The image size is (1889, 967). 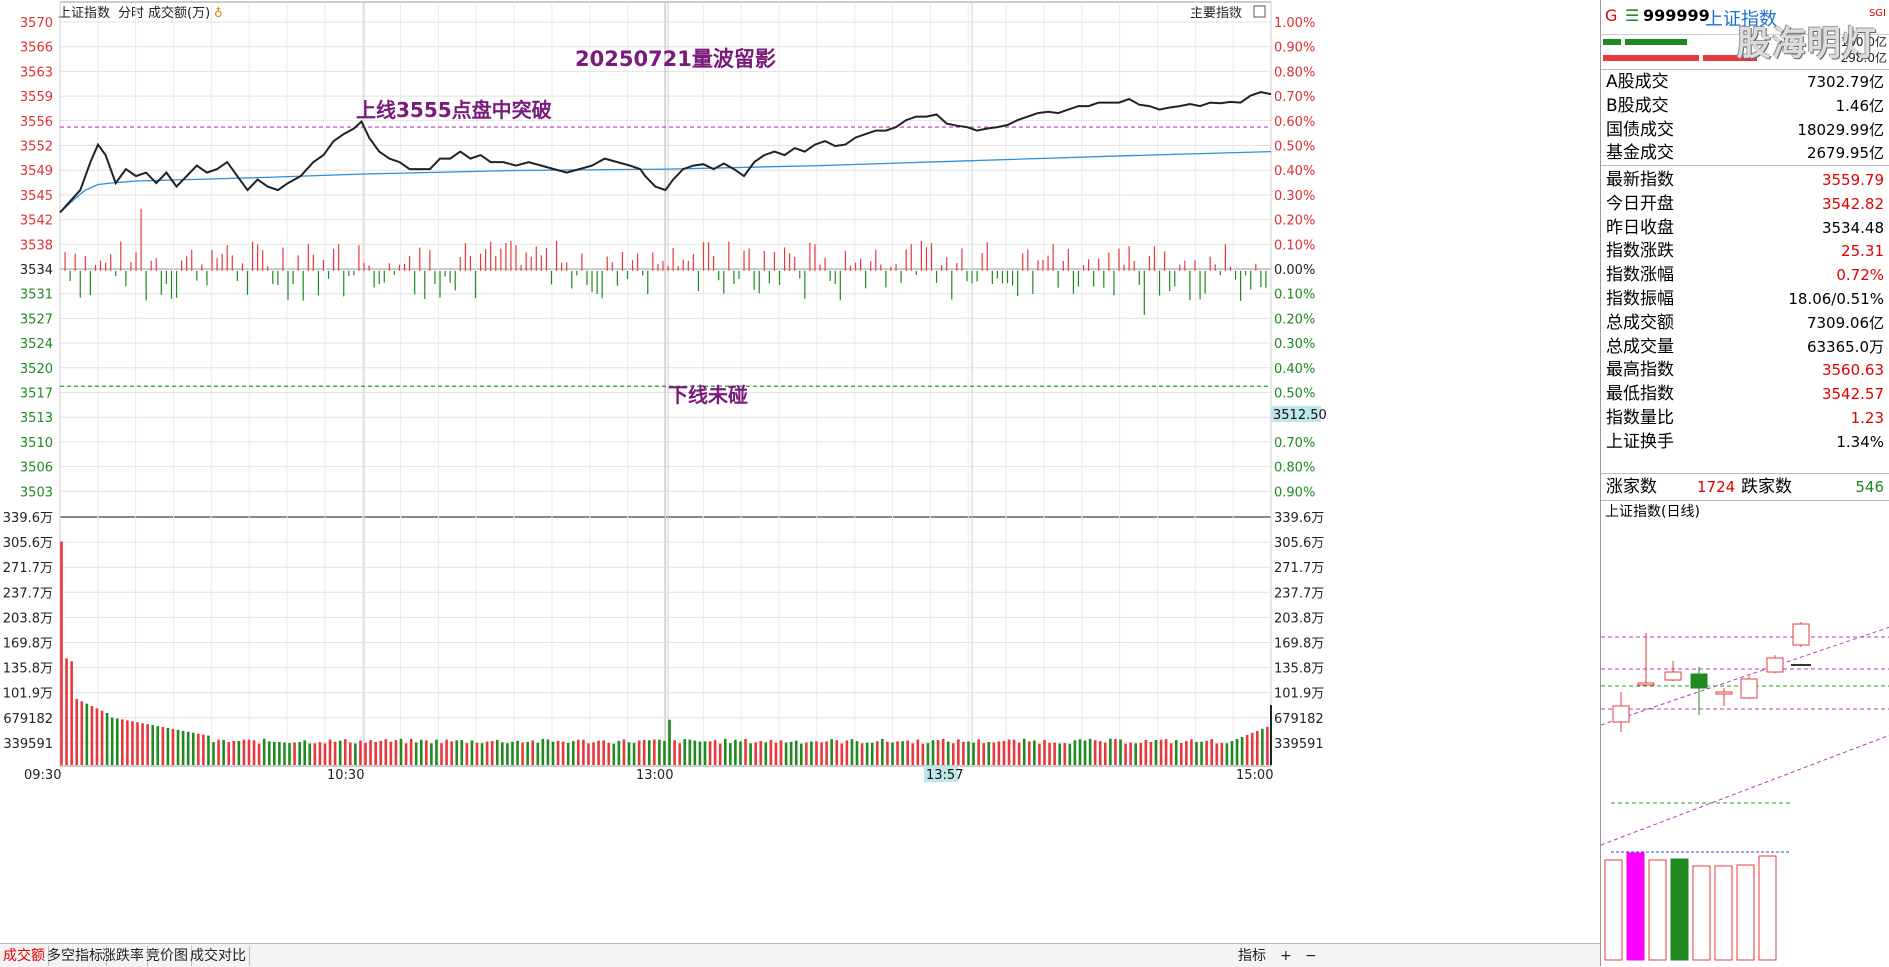 What do you see at coordinates (1299, 669) in the screenshot?
I see `volume-tick-label-right: 135.8万` at bounding box center [1299, 669].